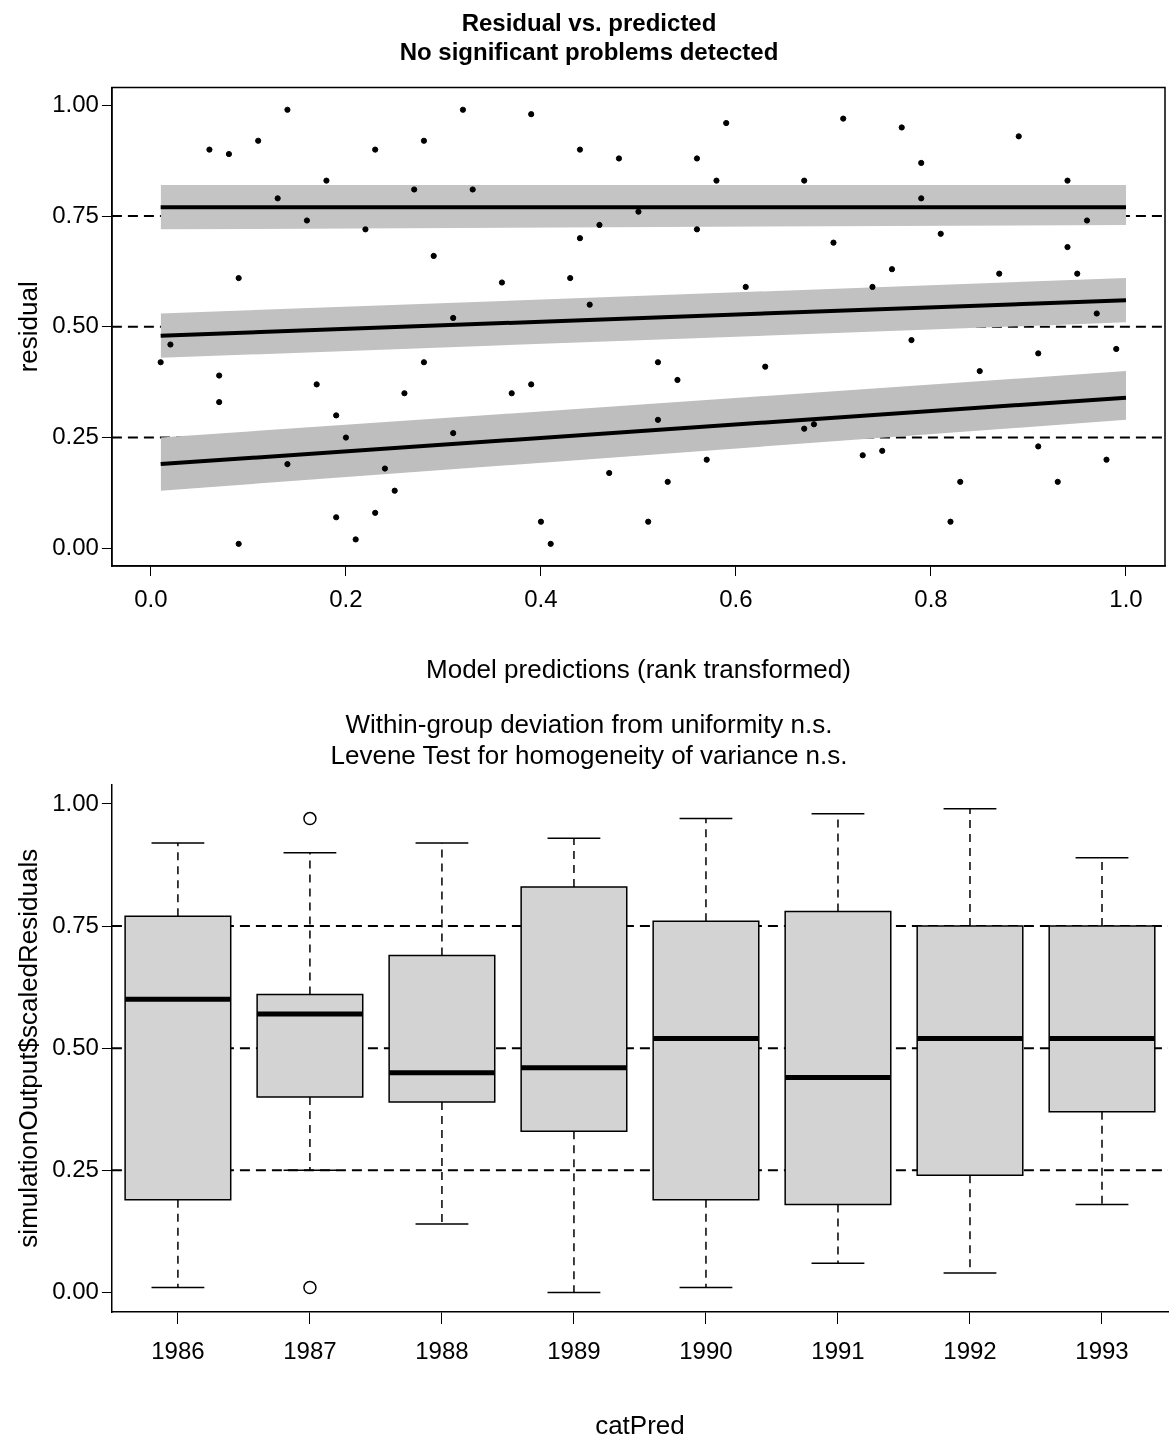  I want to click on x-tick-label: 1989, so click(574, 1351).